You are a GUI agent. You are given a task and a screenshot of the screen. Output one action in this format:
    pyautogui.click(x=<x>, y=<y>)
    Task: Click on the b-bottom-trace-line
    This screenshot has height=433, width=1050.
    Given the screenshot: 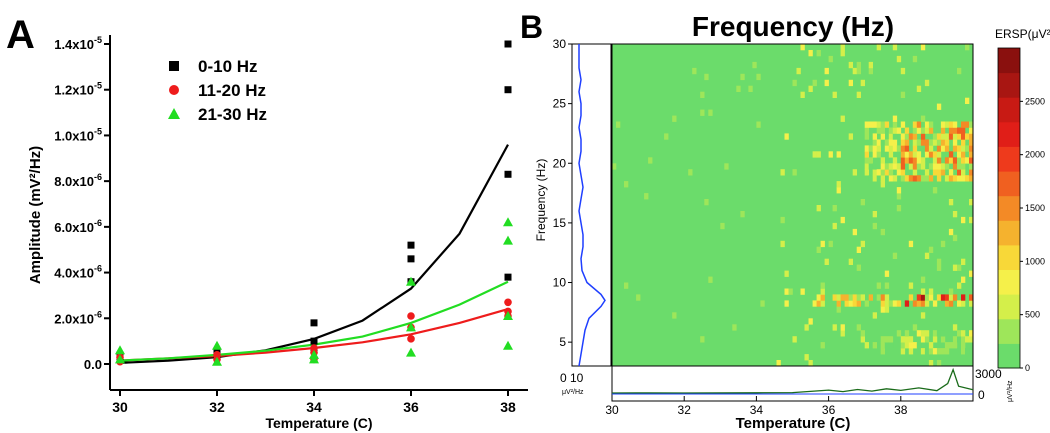 What is the action you would take?
    pyautogui.click(x=792, y=380)
    